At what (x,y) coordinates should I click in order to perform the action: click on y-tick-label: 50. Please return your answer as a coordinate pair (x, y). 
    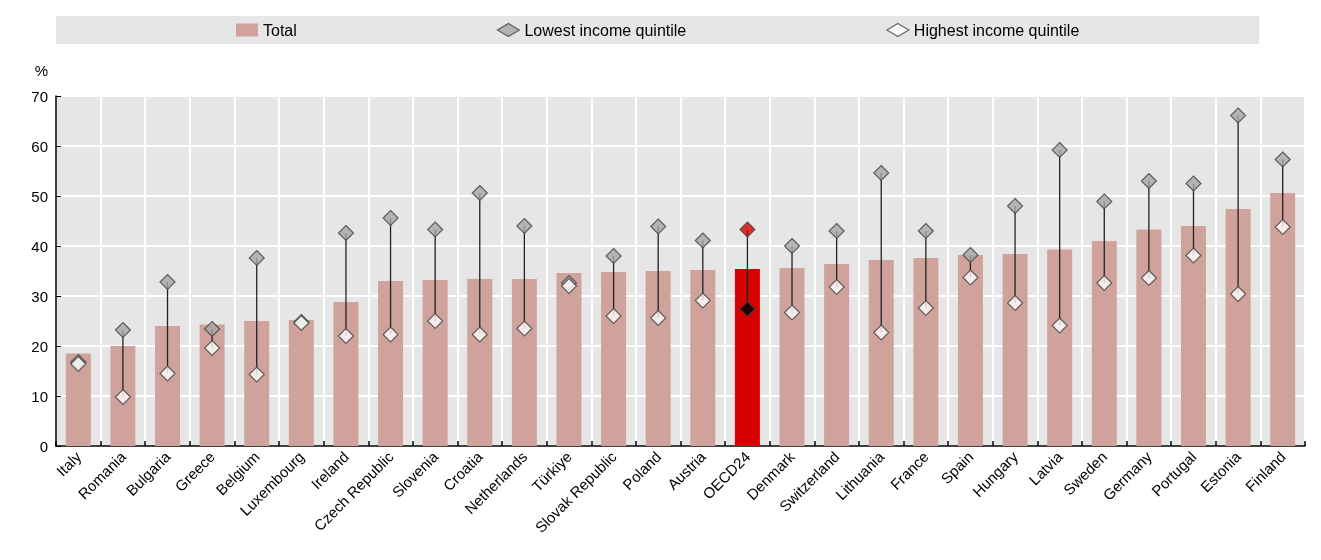
    Looking at the image, I should click on (39, 196).